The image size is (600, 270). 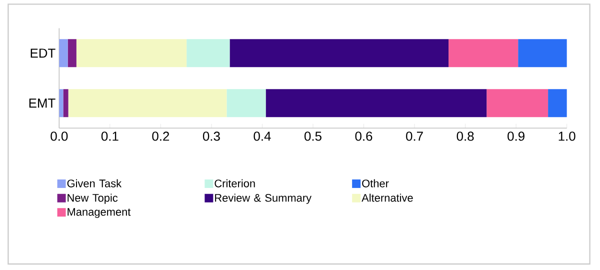 What do you see at coordinates (93, 199) in the screenshot?
I see `legend-label: New Topic` at bounding box center [93, 199].